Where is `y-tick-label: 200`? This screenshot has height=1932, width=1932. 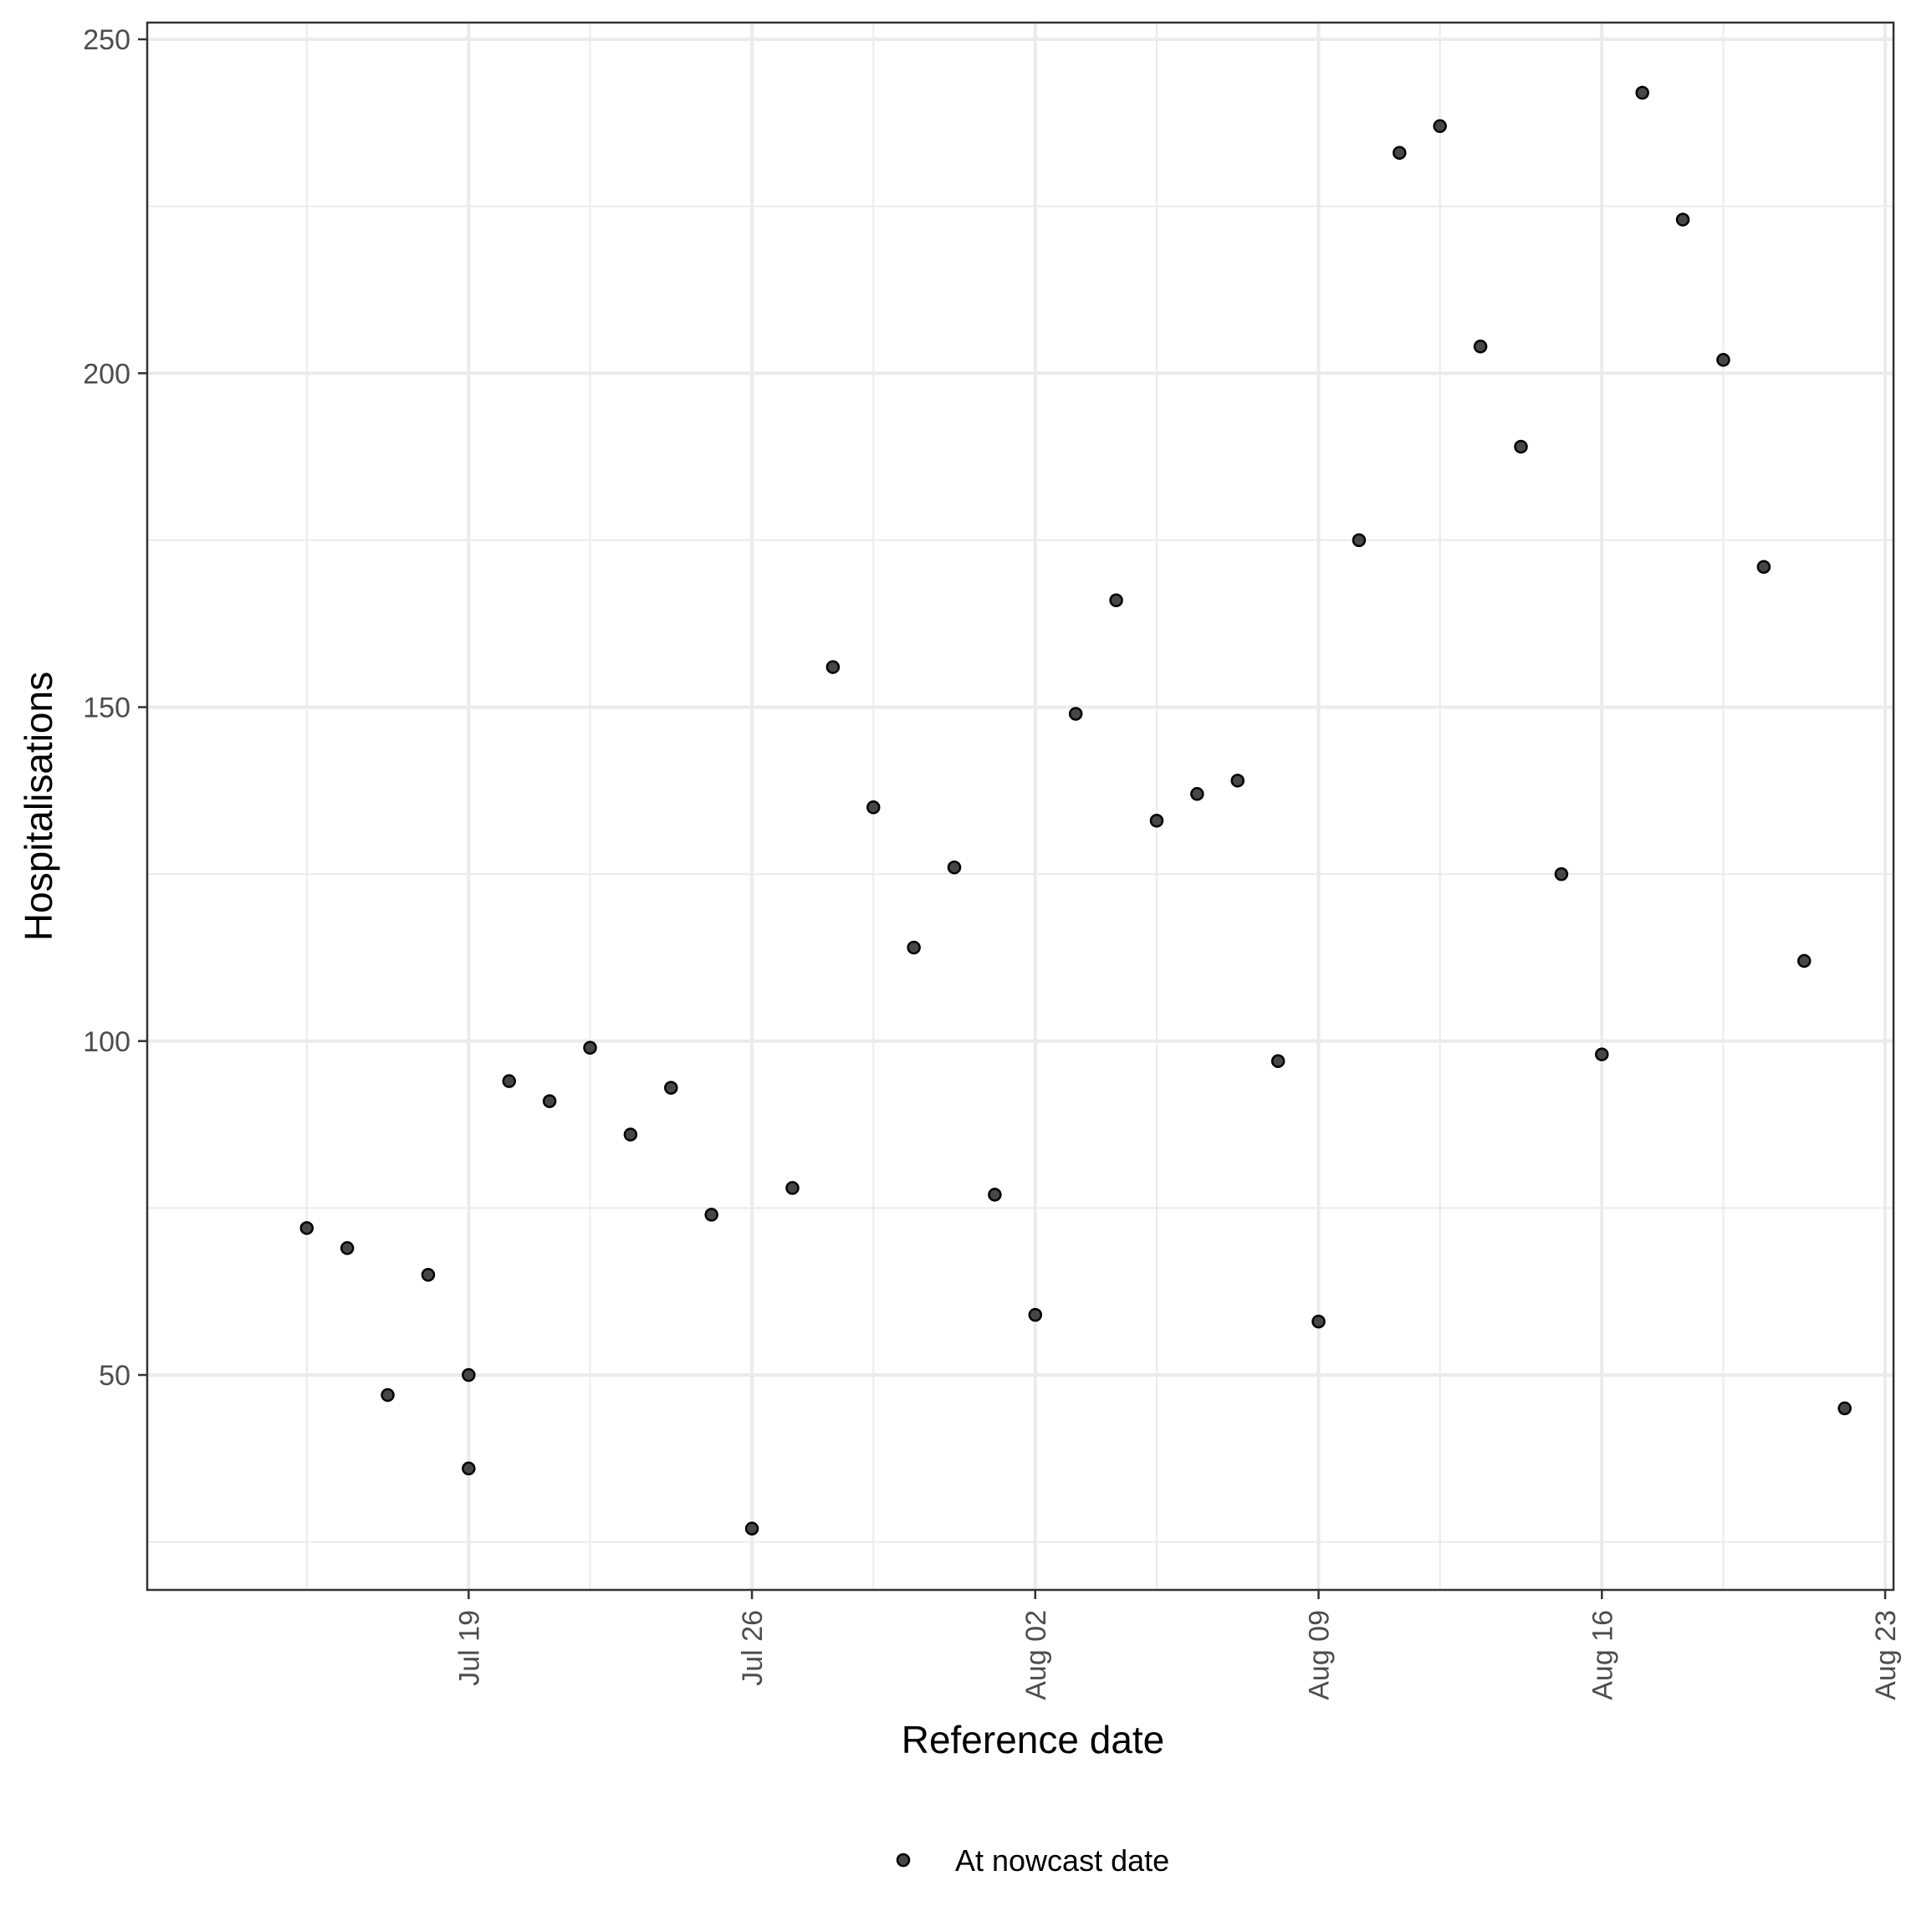 y-tick-label: 200 is located at coordinates (106, 374).